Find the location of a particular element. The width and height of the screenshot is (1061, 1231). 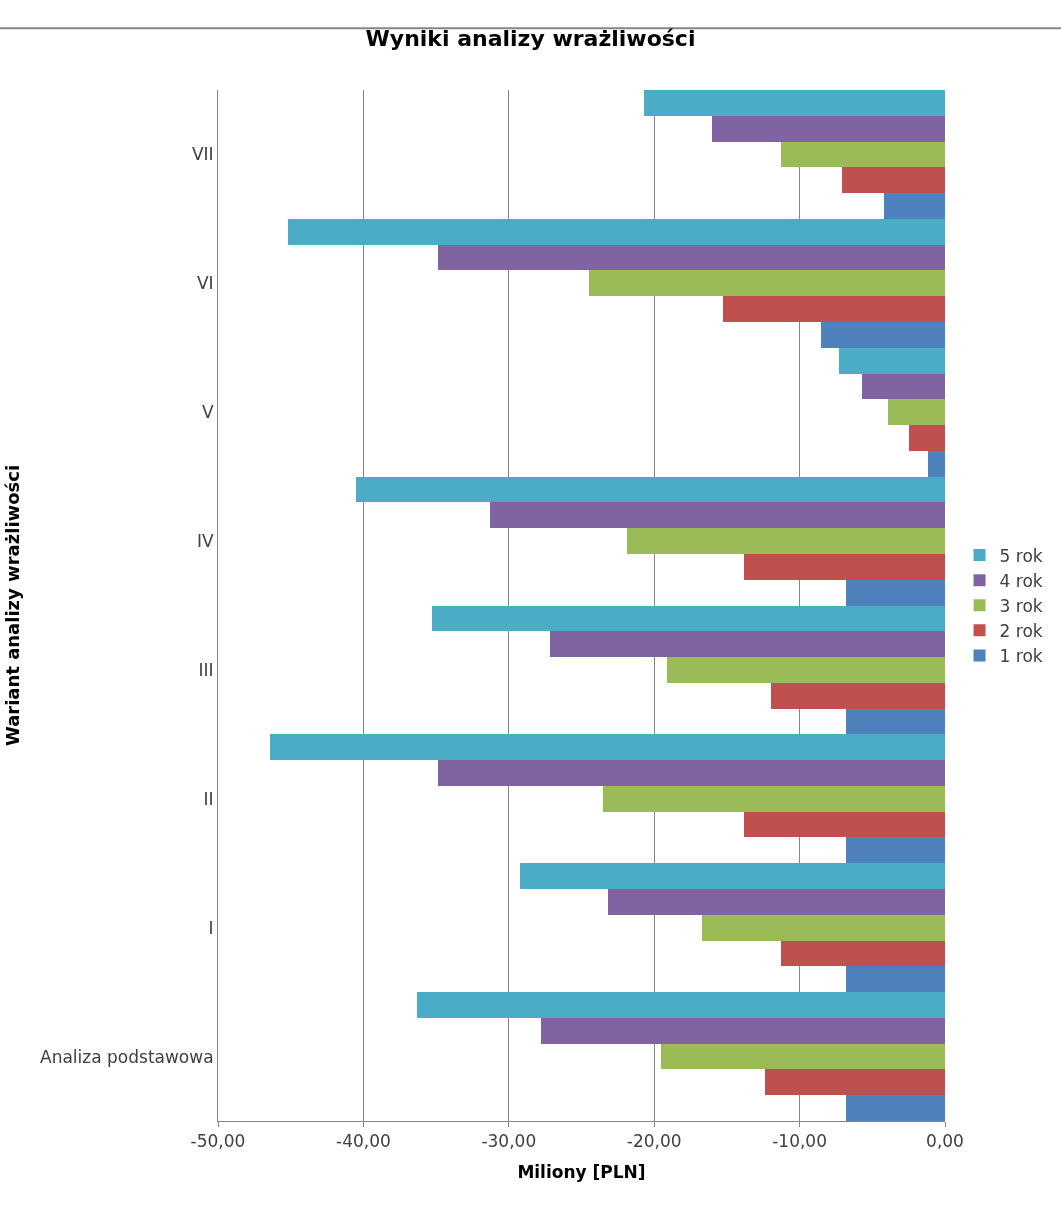

y-tick-label: IV is located at coordinates (205, 541).